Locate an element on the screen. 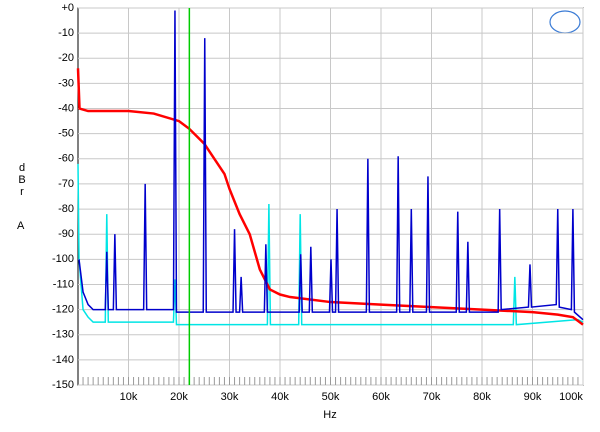 This screenshot has width=600, height=432. y-tick-label: -150 is located at coordinates (63, 385).